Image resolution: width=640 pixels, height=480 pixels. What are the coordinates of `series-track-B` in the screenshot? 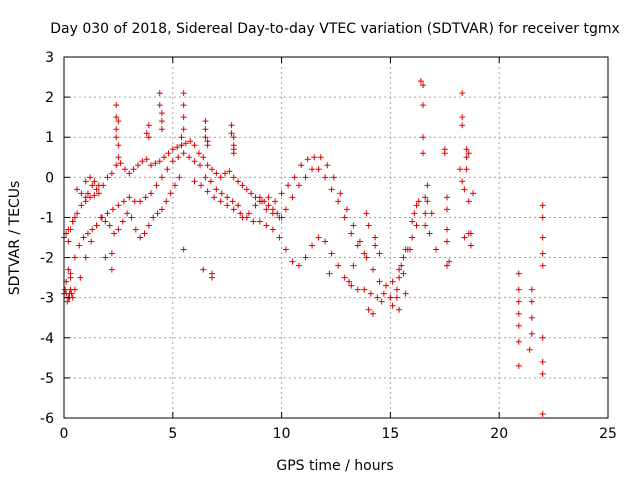 It's located at (151, 225).